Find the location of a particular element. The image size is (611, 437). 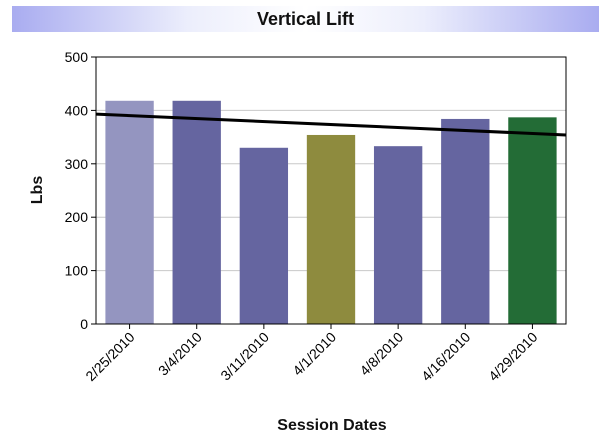

x-tick-label: 3/11/2010 is located at coordinates (244, 356).